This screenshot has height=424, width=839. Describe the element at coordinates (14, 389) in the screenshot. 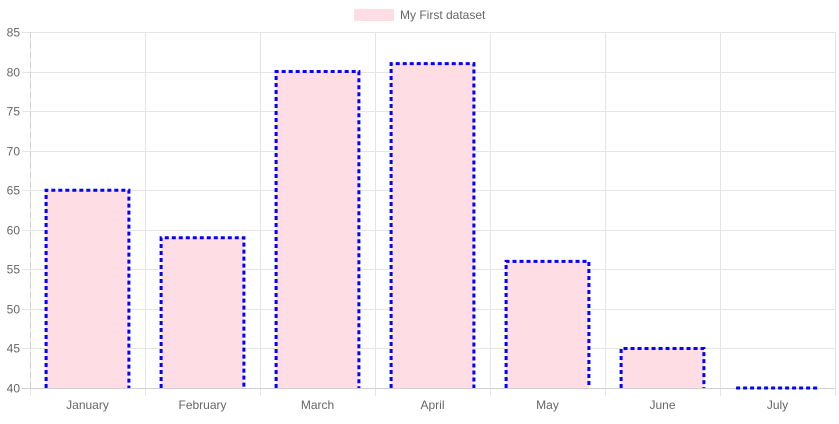

I see `y-tick-label: 40` at that location.